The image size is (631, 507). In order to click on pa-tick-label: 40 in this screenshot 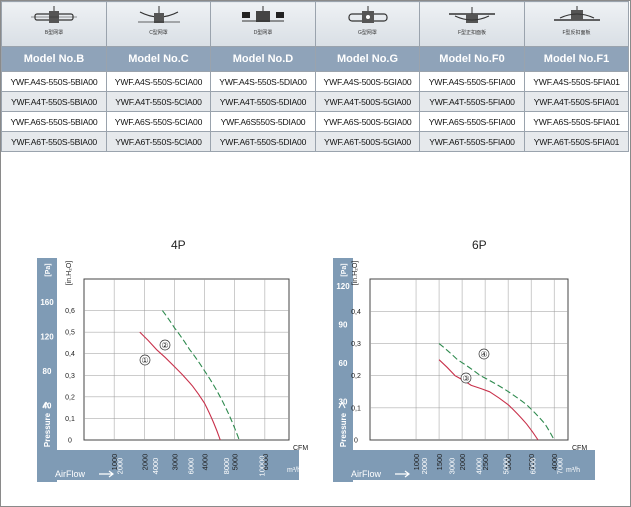, I will do `click(47, 405)`.